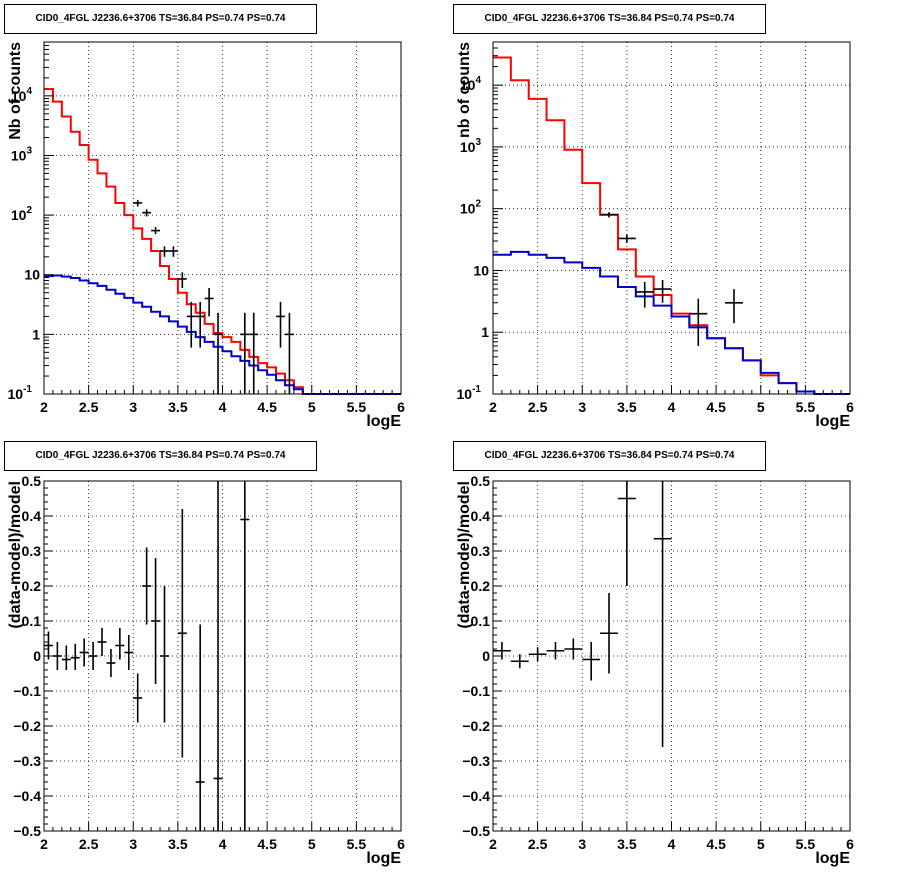 Image resolution: width=898 pixels, height=875 pixels. I want to click on y-tick-label: 10, so click(32, 275).